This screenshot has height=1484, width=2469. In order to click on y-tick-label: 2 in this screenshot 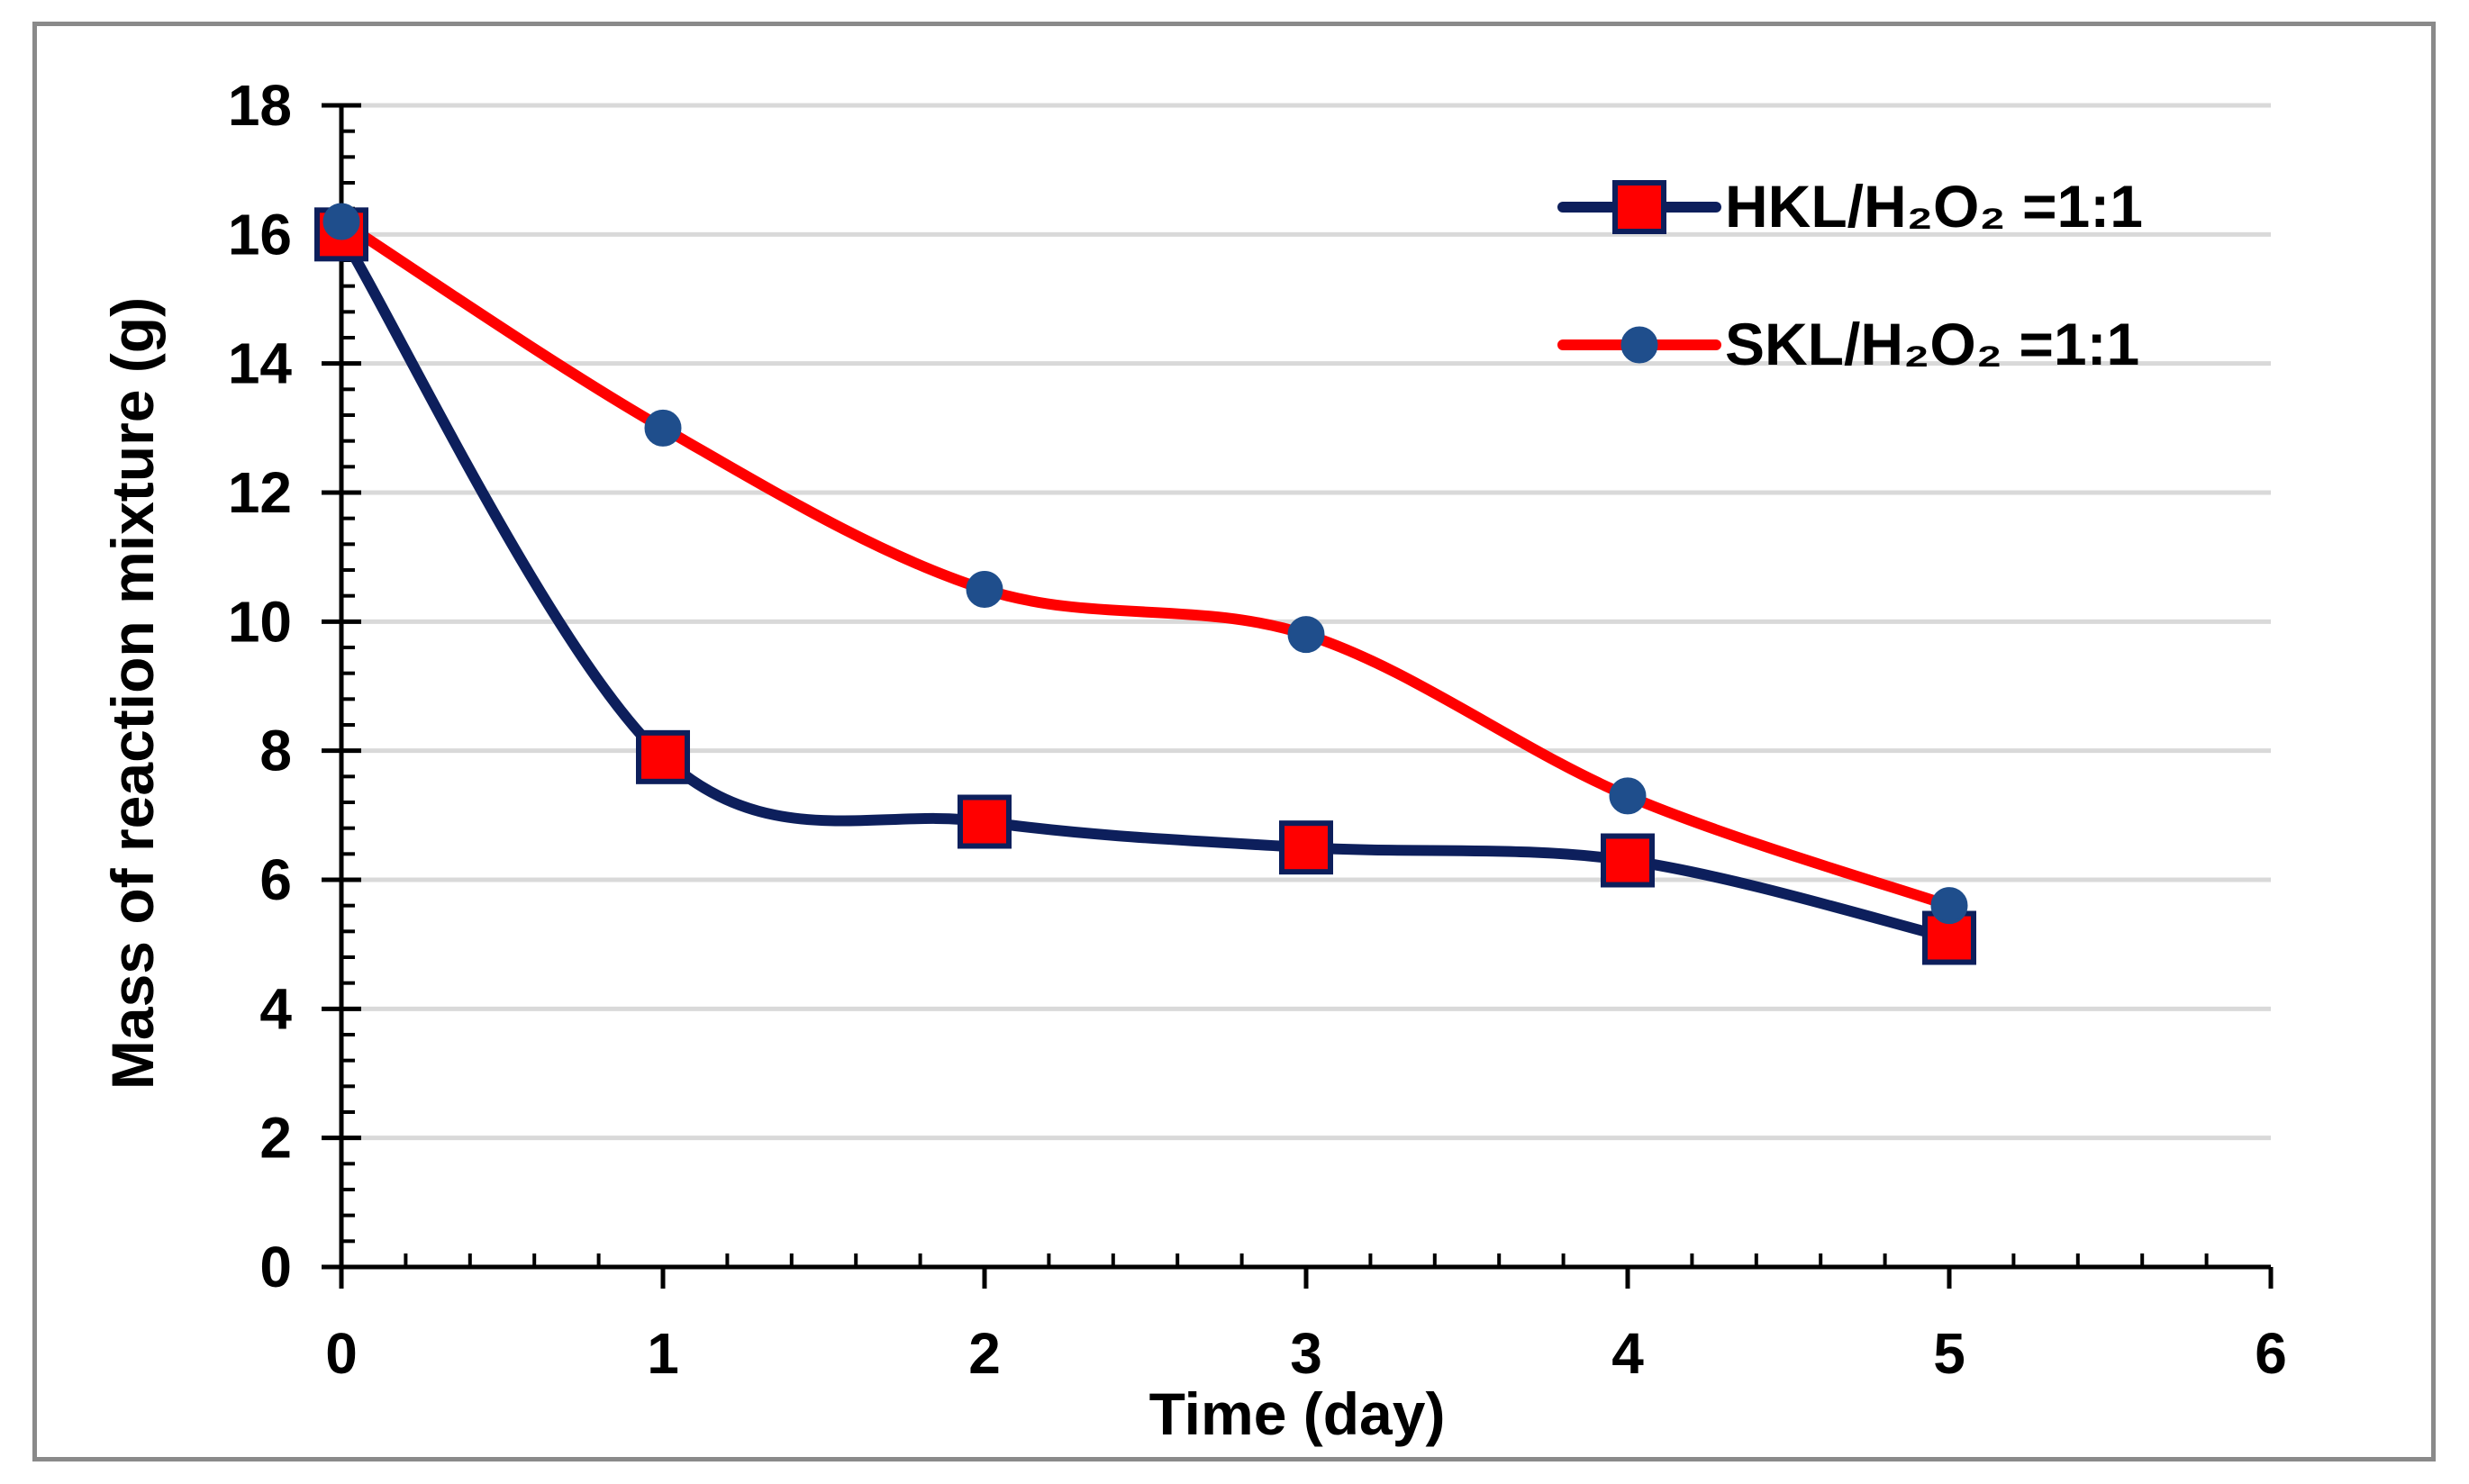, I will do `click(275, 1138)`.